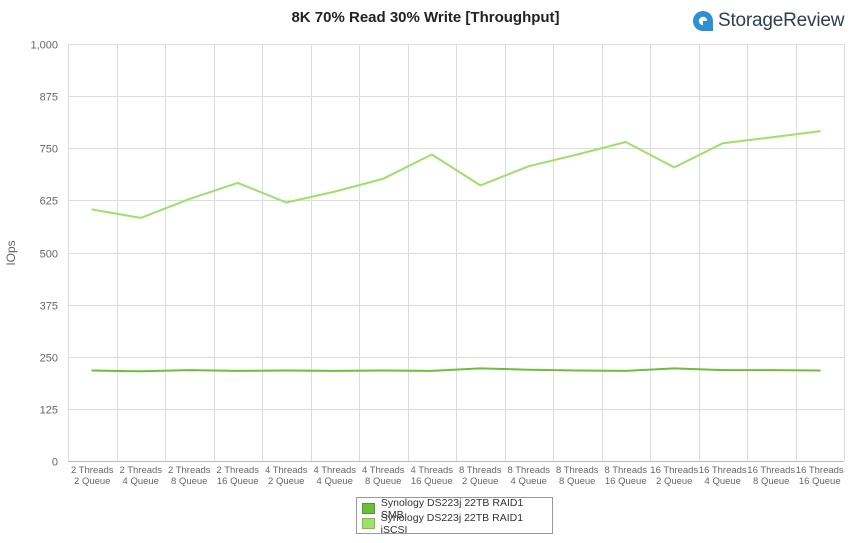  I want to click on y-tick-label: 375, so click(49, 307).